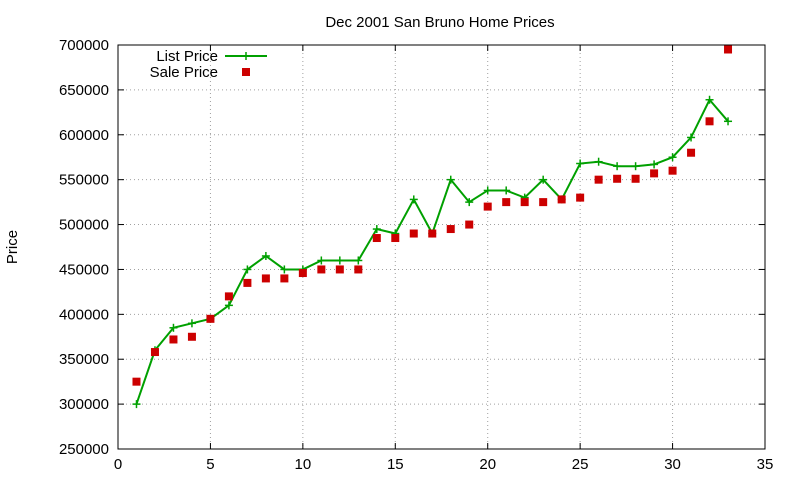  Describe the element at coordinates (84, 90) in the screenshot. I see `y-tick-label: 650000` at that location.